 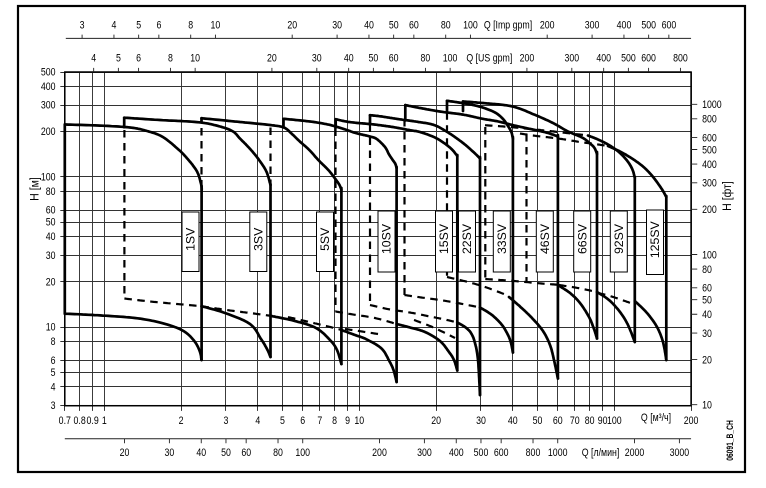 I want to click on svg-text: 0.7, so click(x=65, y=421).